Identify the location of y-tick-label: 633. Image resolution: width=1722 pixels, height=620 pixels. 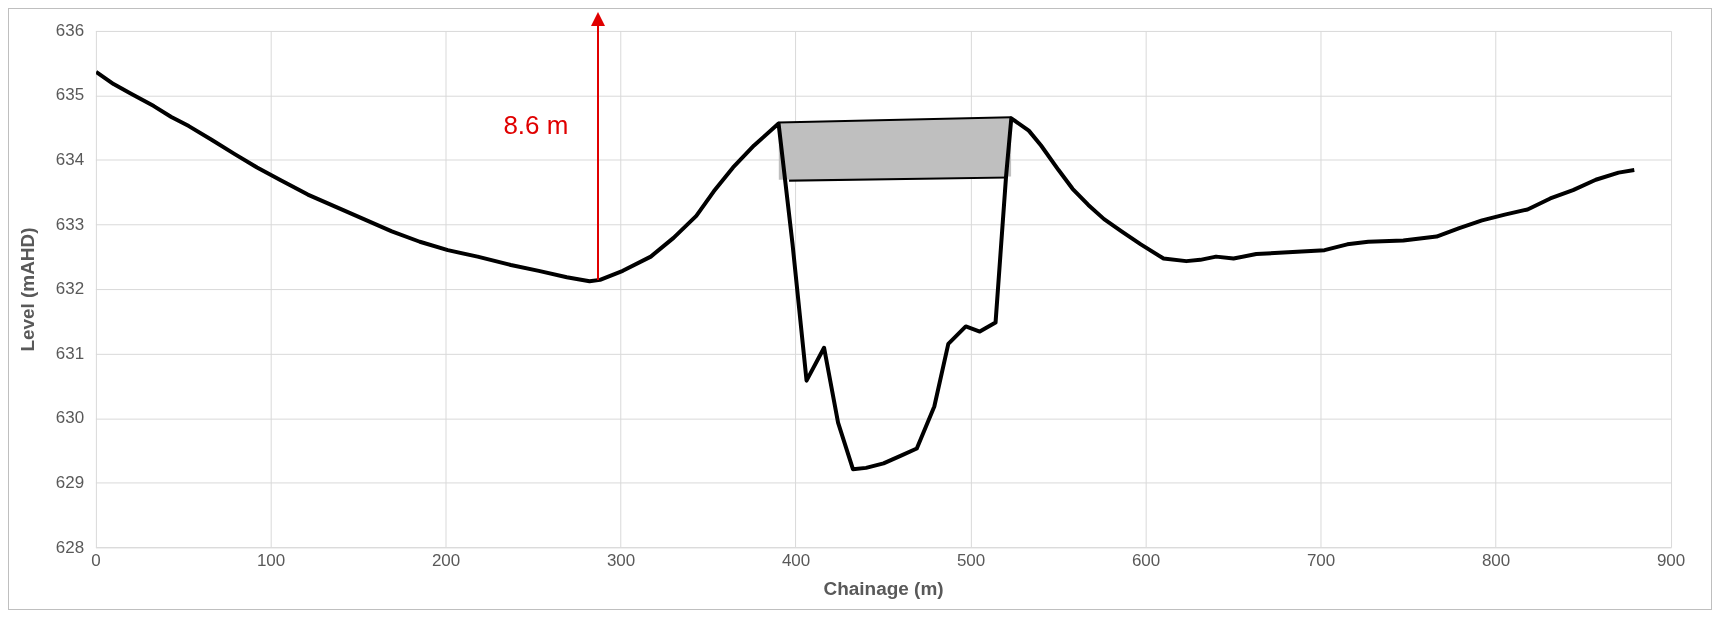
(70, 224).